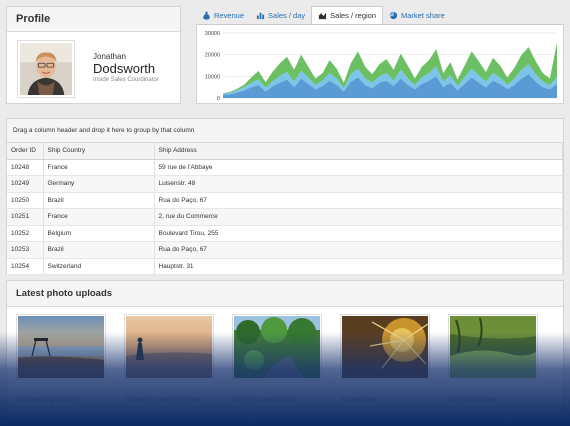 The image size is (570, 426). I want to click on photo-card-fisherman: Fisherman Follow me to the north shore, so click(169, 358).